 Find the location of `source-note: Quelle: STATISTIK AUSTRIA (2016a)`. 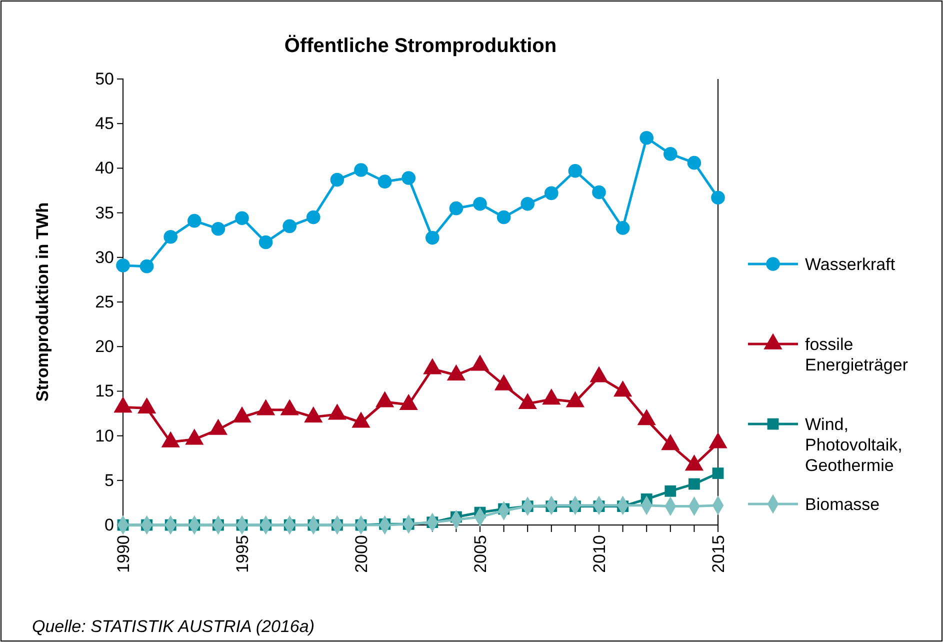

source-note: Quelle: STATISTIK AUSTRIA (2016a) is located at coordinates (173, 626).